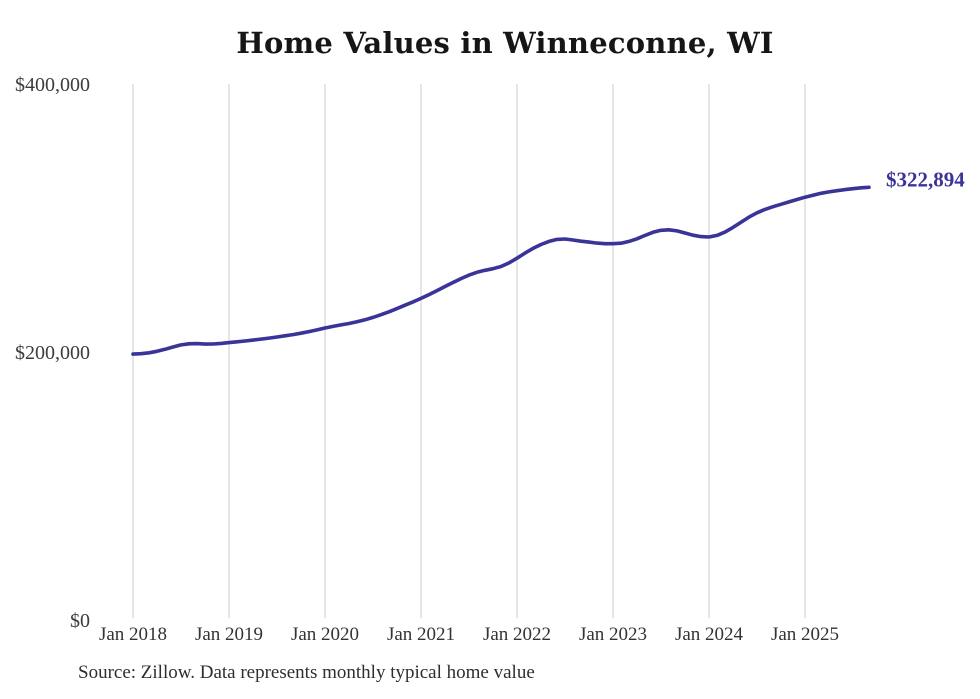  What do you see at coordinates (52, 353) in the screenshot?
I see `y-tick-label: $200,000` at bounding box center [52, 353].